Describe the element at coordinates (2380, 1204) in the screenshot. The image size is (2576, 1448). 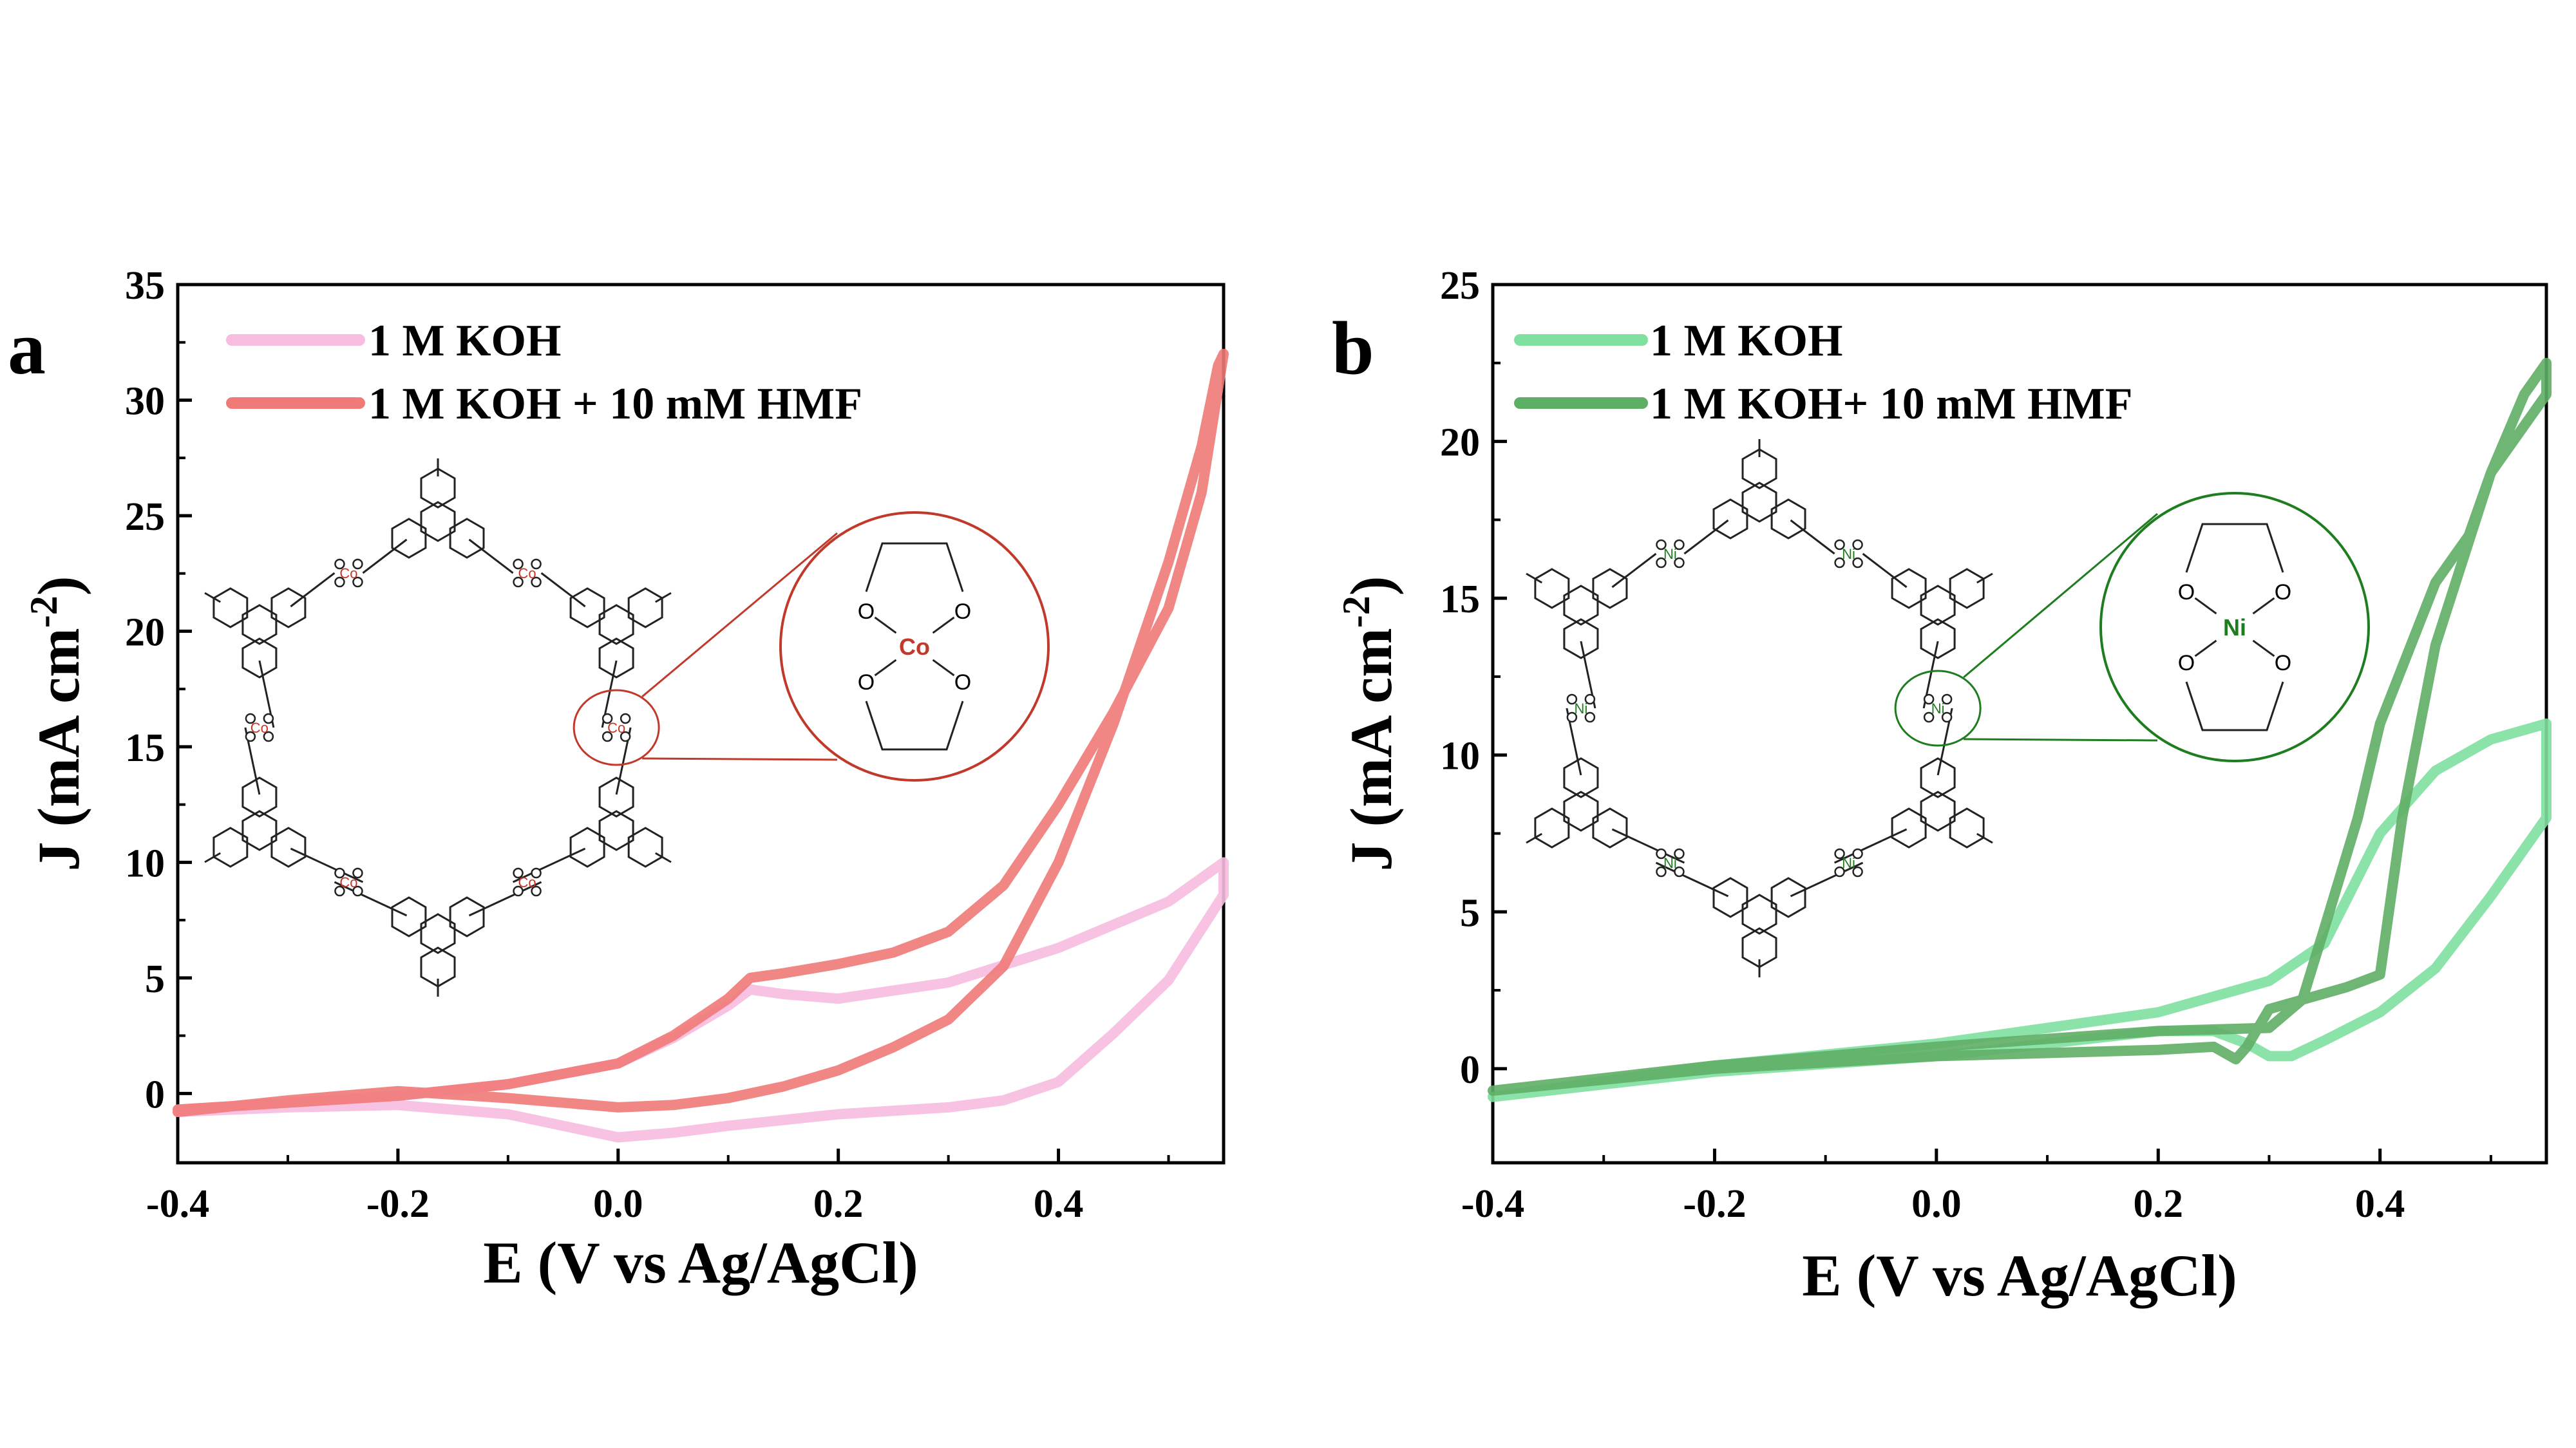
I see `x-tick-label-b-4: 0.4` at that location.